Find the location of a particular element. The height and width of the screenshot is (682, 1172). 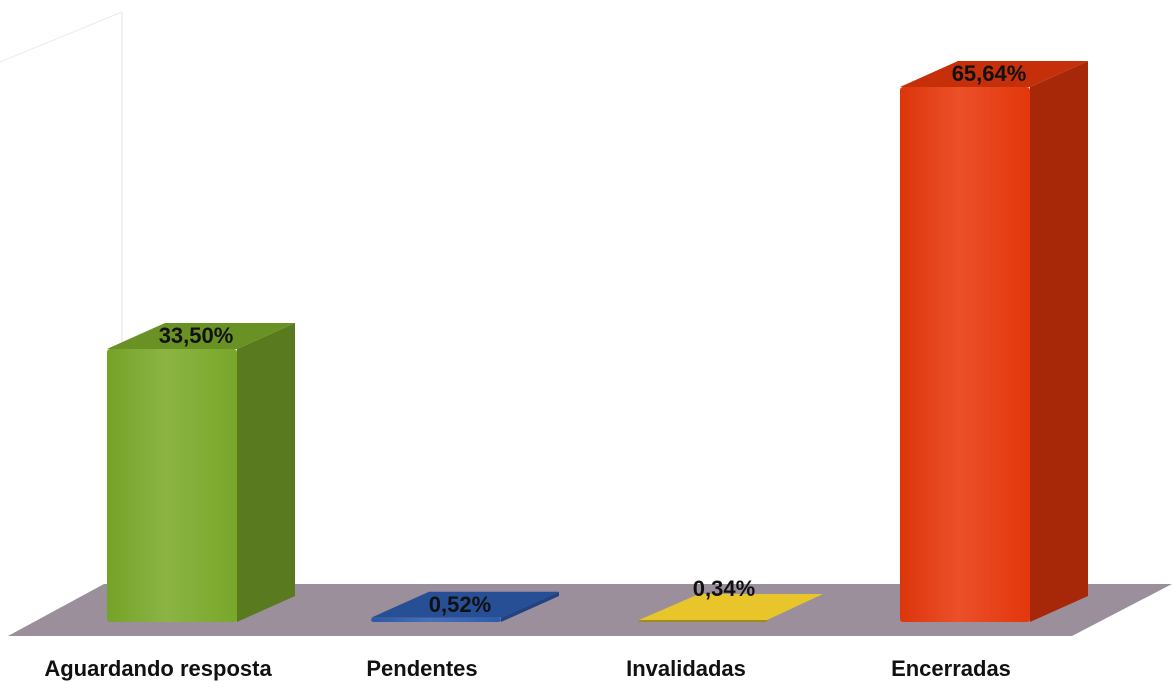

back-wall is located at coordinates (61, 304).